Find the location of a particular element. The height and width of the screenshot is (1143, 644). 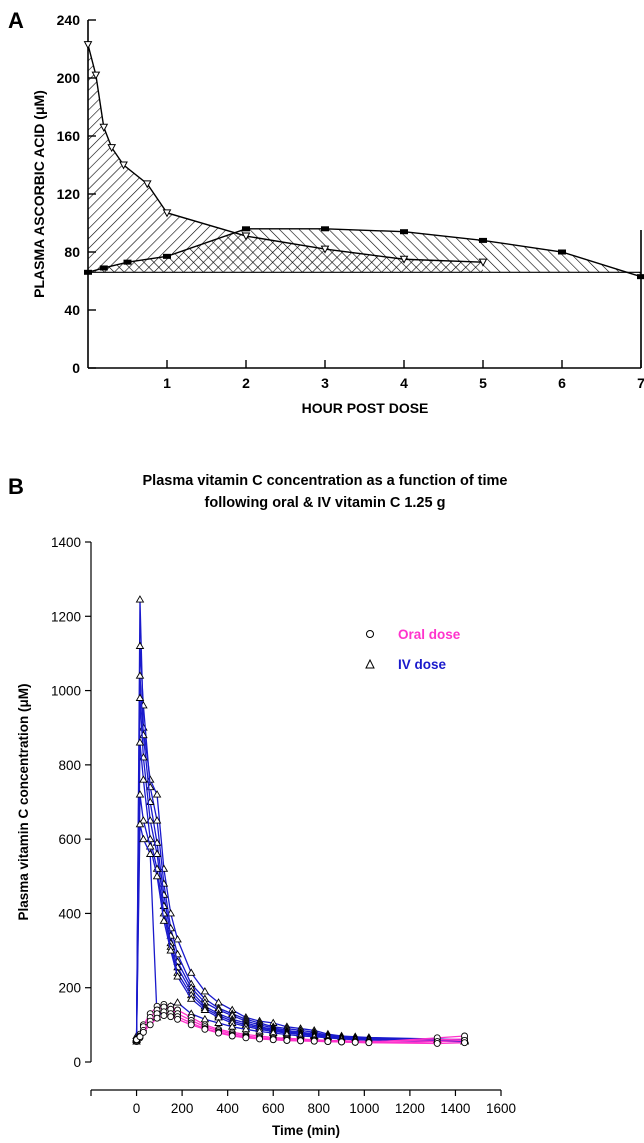

x-axis-label: HOUR POST DOSE is located at coordinates (365, 408).